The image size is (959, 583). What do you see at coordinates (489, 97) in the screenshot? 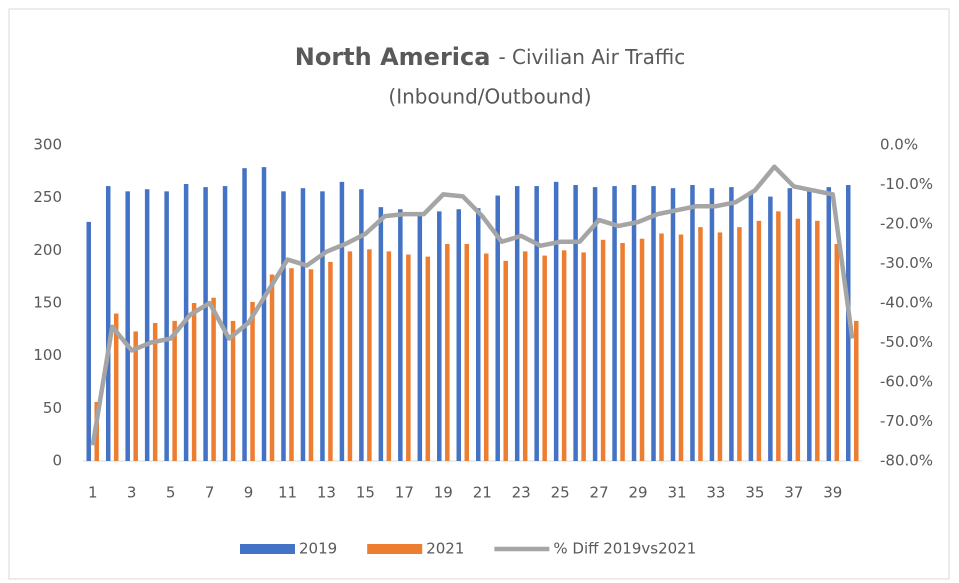
I see `chart-subtitle: (Inbound/Outbound)` at bounding box center [489, 97].